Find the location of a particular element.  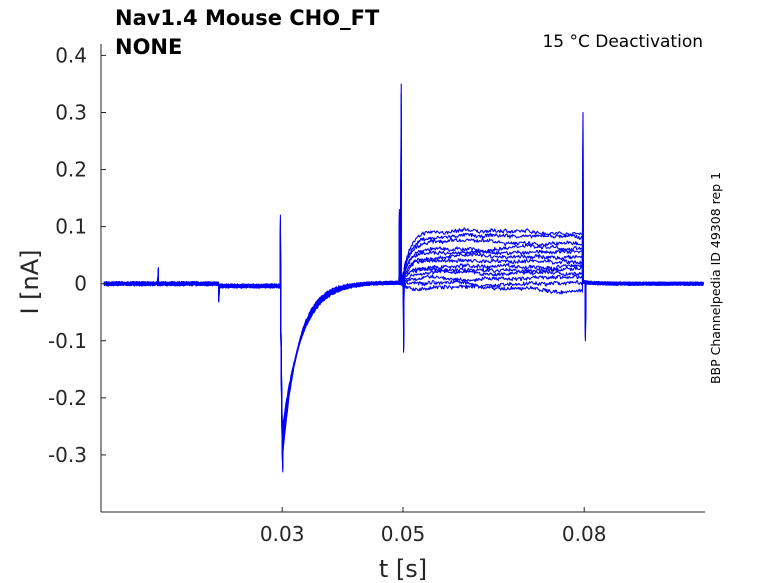

x-tick-label: 0.05 is located at coordinates (403, 534).